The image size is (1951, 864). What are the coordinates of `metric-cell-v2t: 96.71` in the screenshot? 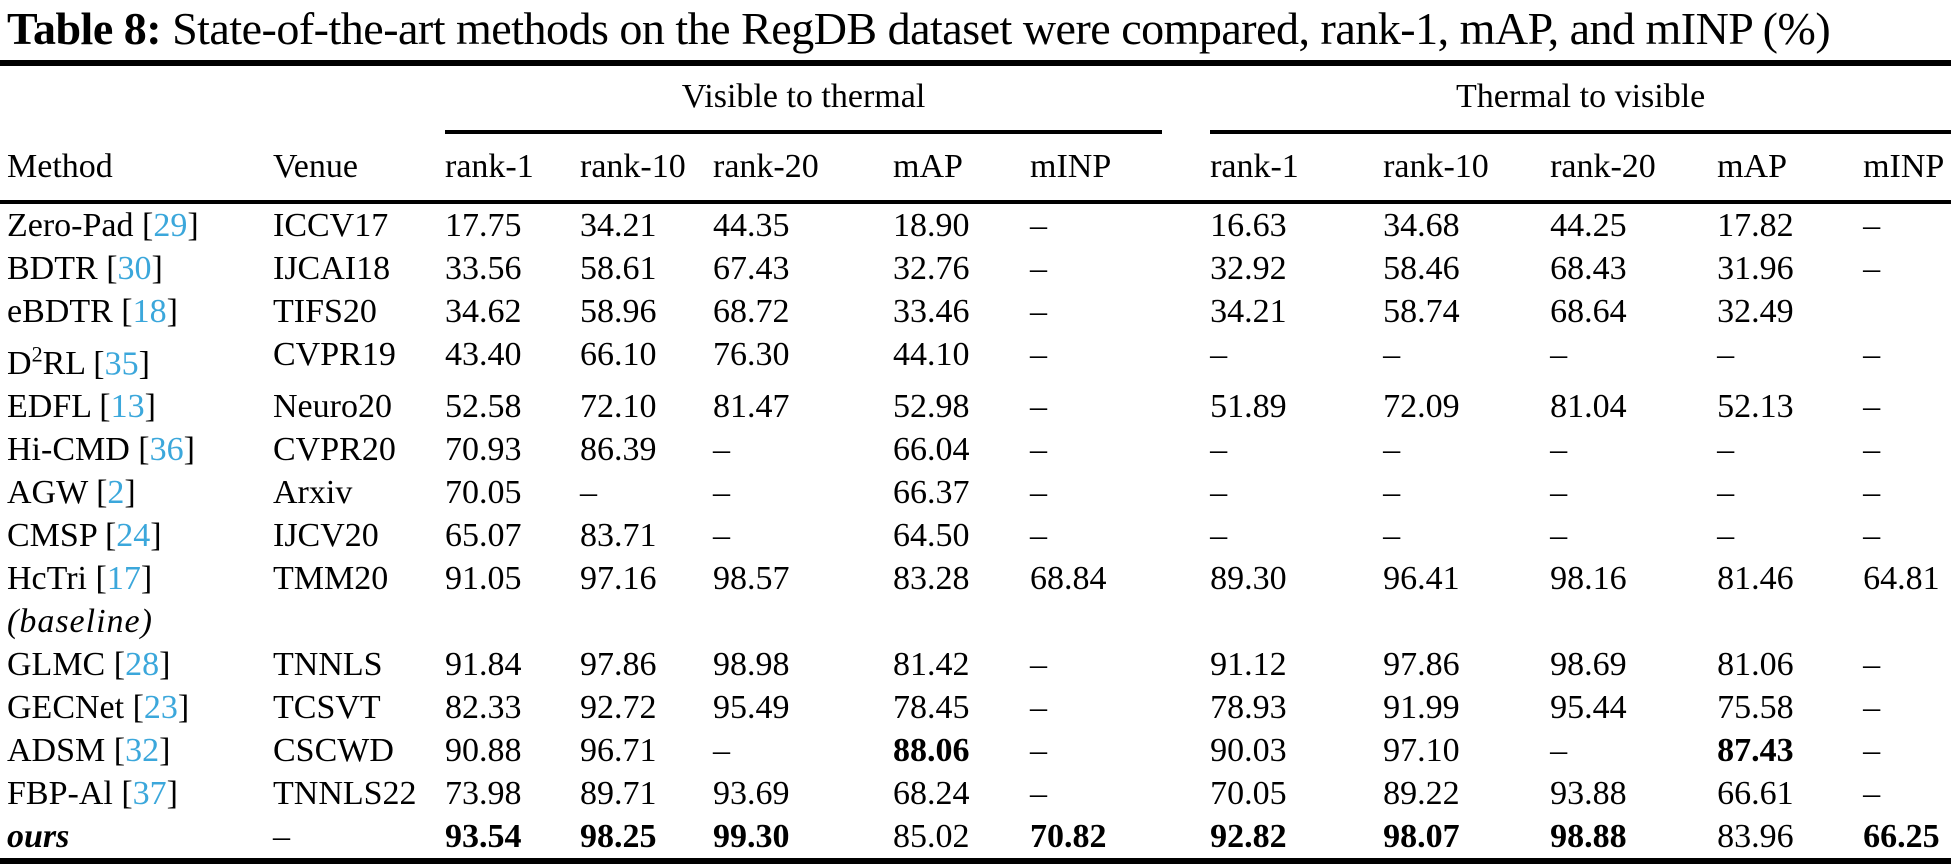 It's located at (618, 751).